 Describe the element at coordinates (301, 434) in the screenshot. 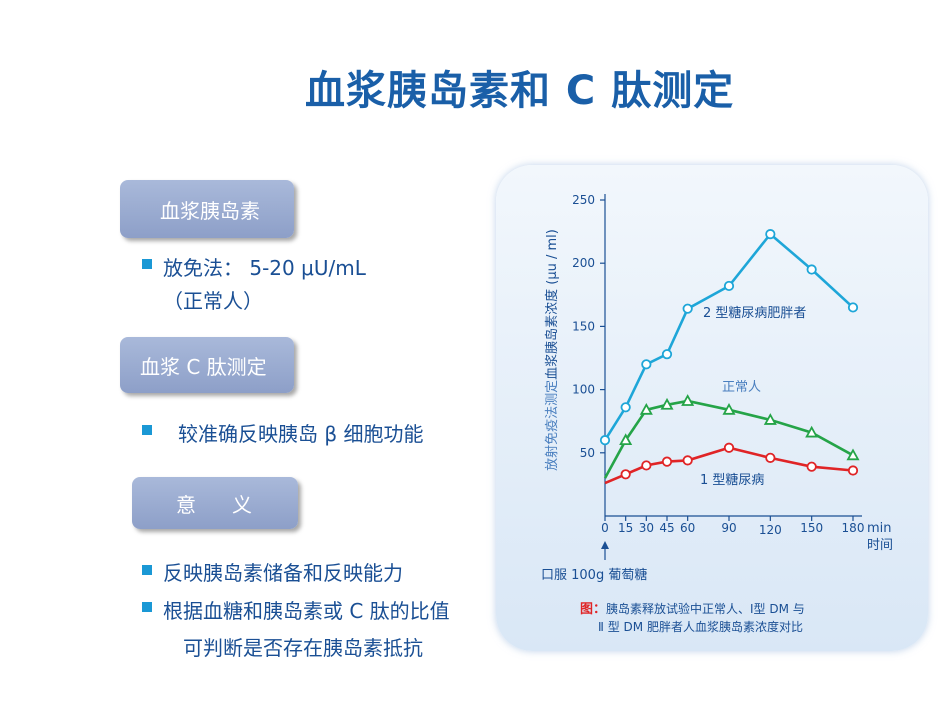

I see `bullet-beta-cell-function: 较准确反映胰岛 β 细胞功能` at that location.